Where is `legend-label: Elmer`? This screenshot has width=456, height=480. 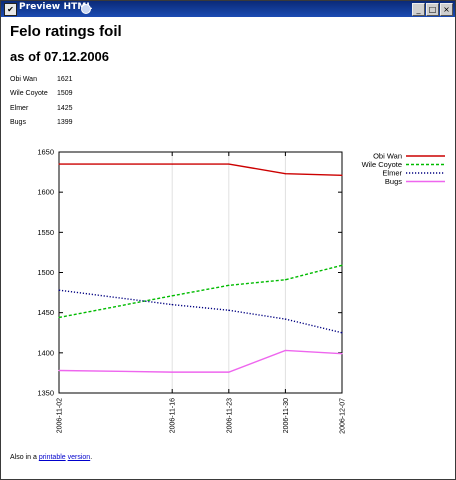 legend-label: Elmer is located at coordinates (392, 173).